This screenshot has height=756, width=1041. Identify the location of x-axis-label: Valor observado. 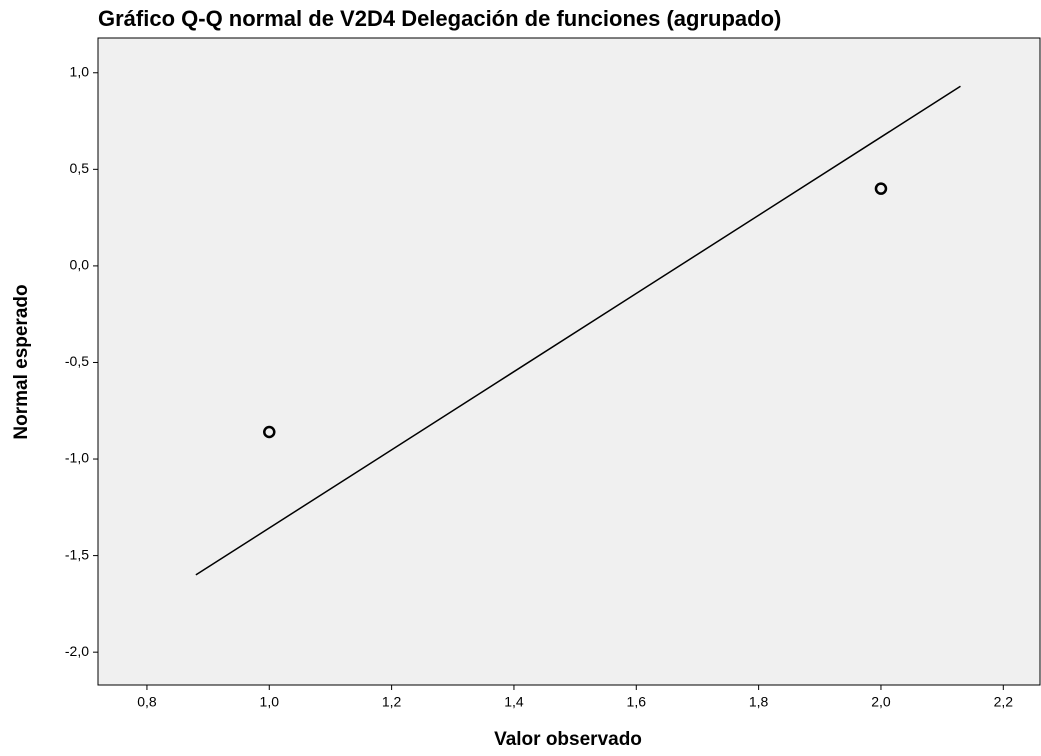
(568, 739).